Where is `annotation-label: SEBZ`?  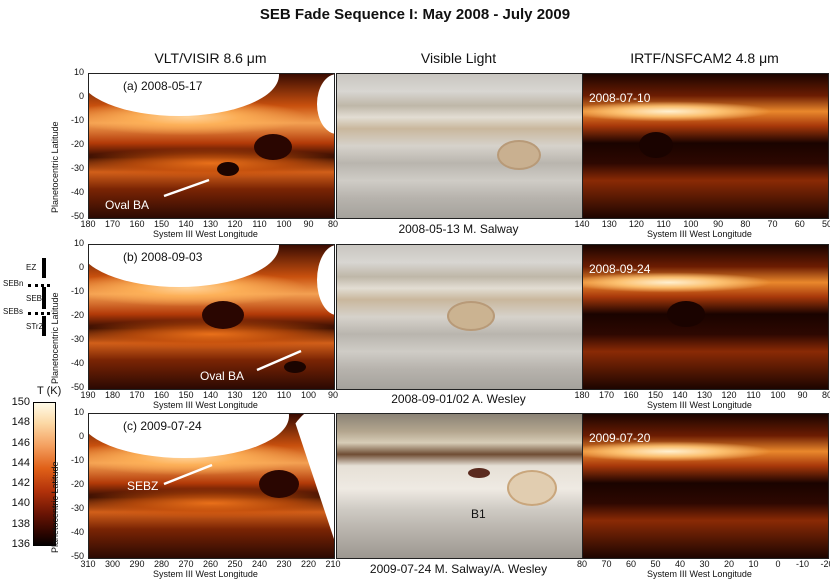 annotation-label: SEBZ is located at coordinates (143, 486).